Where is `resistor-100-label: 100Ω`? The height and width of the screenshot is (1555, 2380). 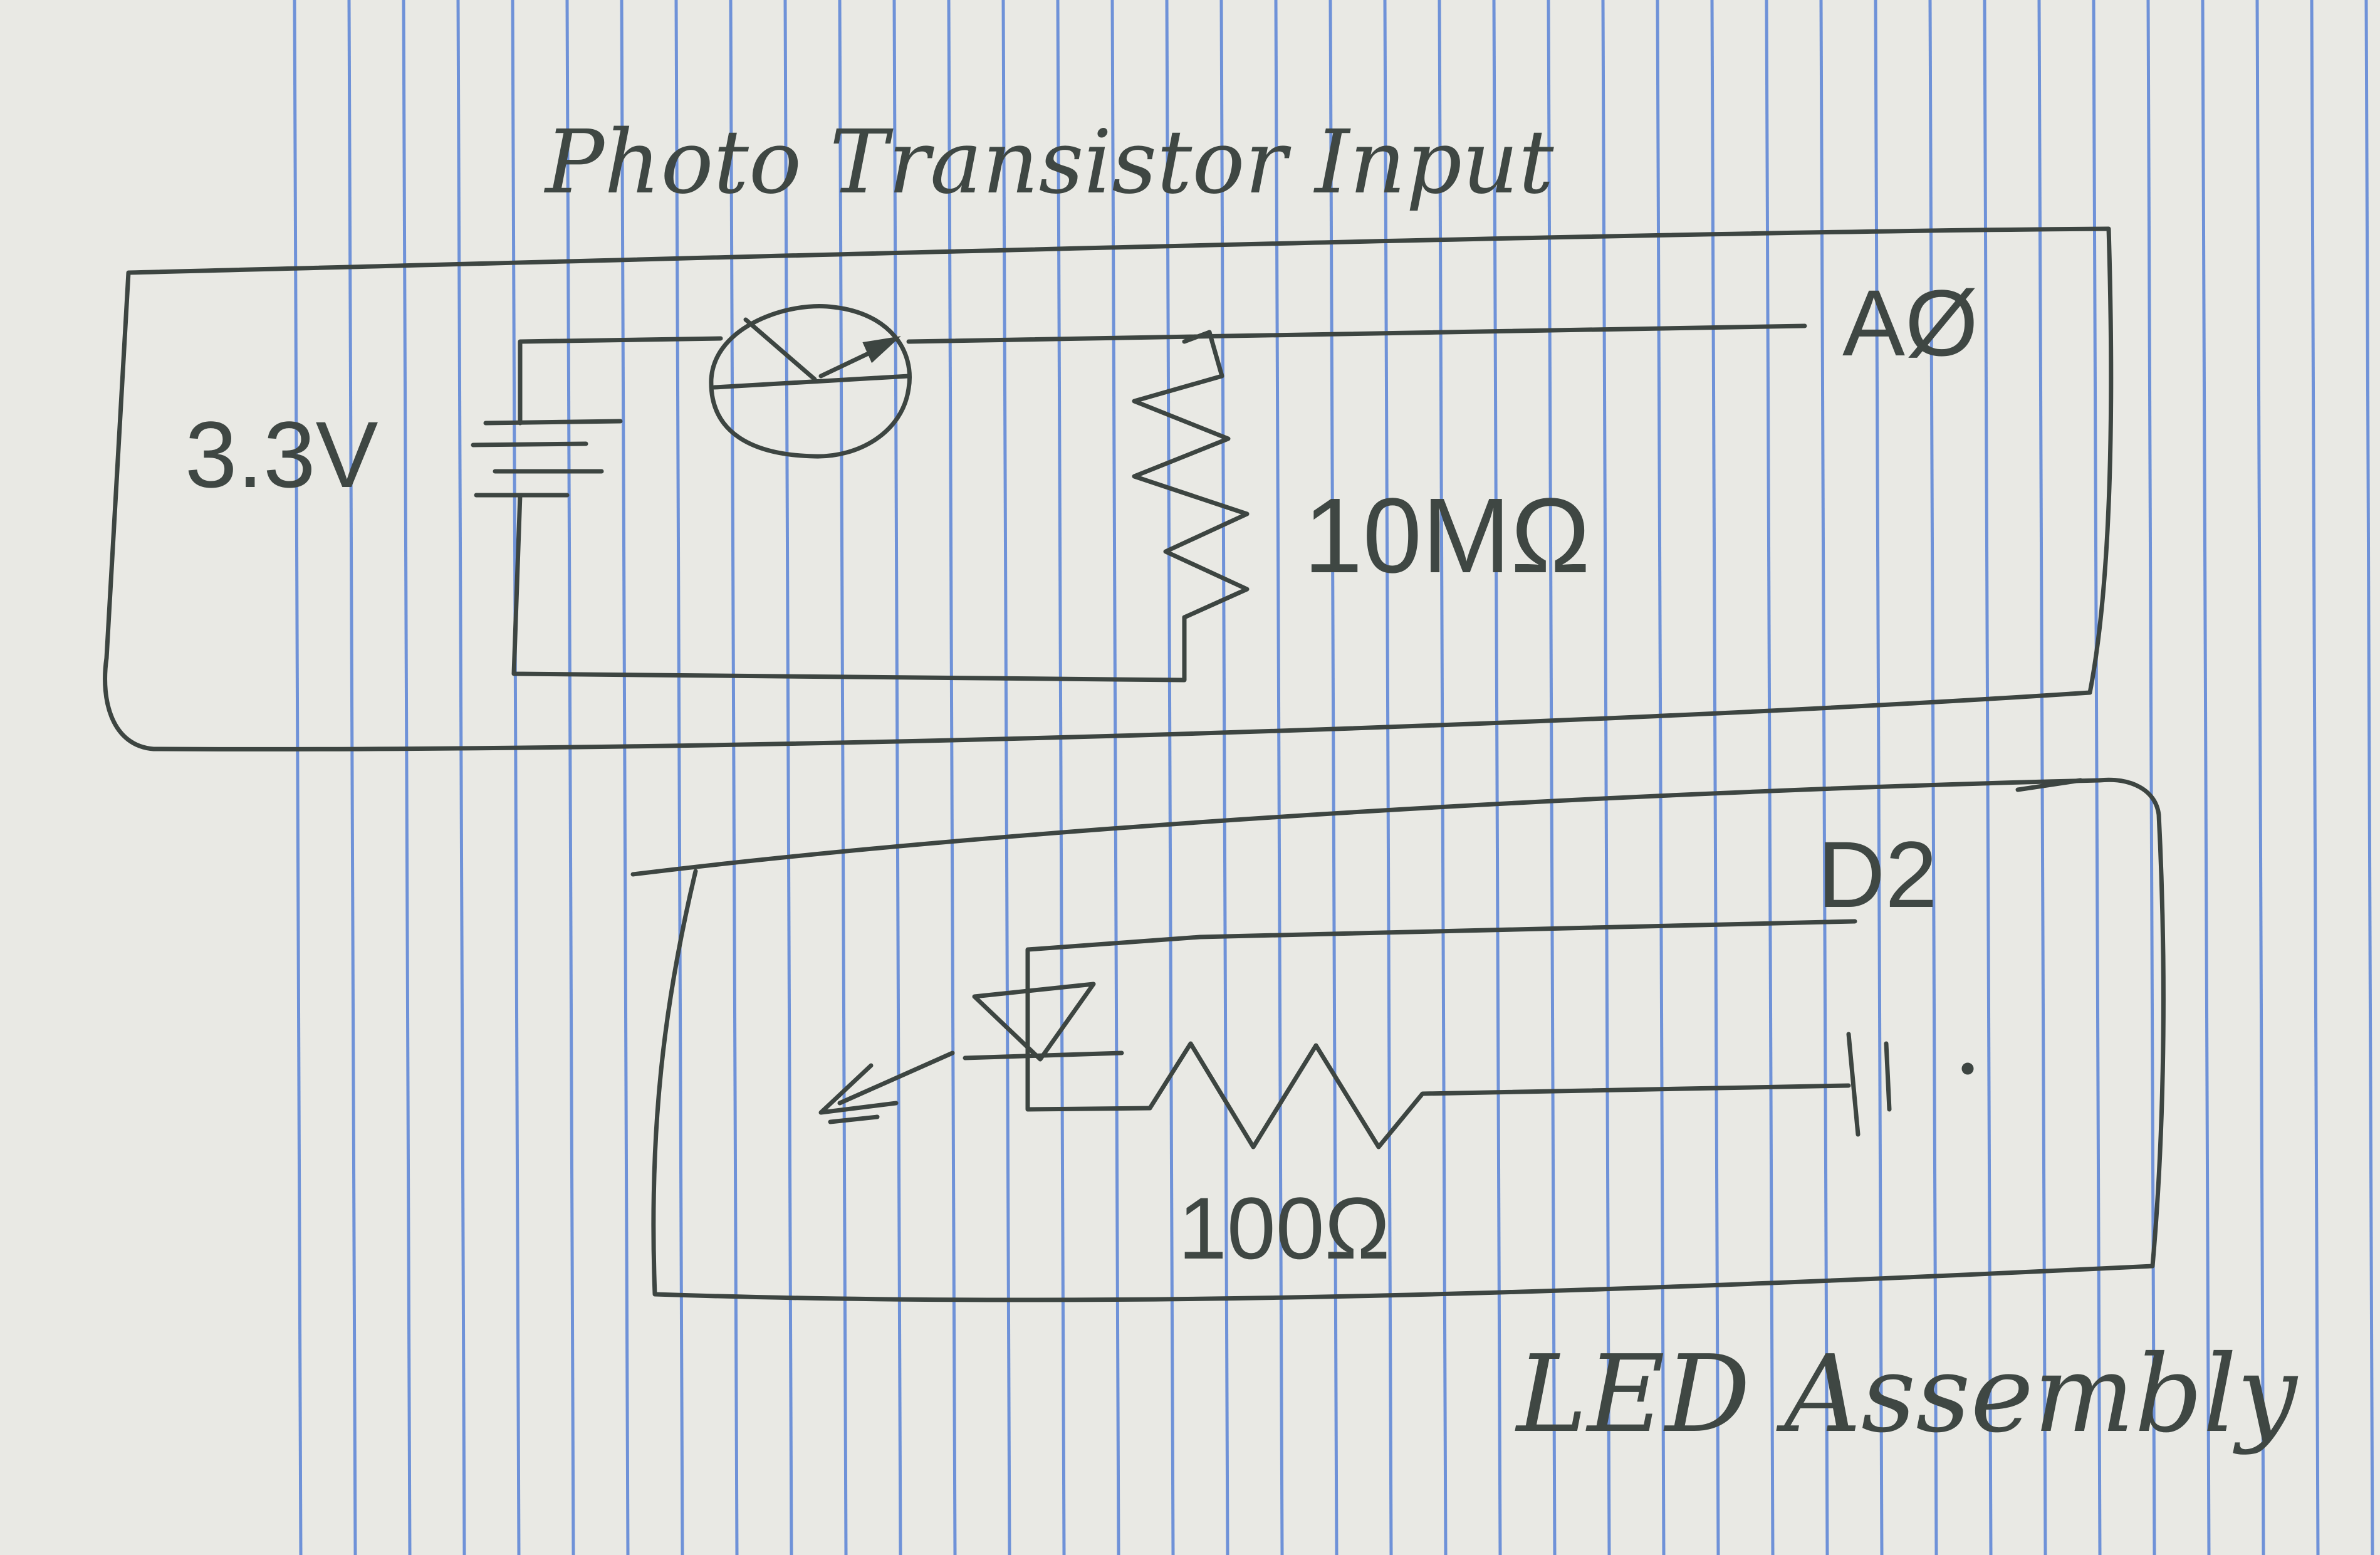 resistor-100-label: 100Ω is located at coordinates (1284, 1228).